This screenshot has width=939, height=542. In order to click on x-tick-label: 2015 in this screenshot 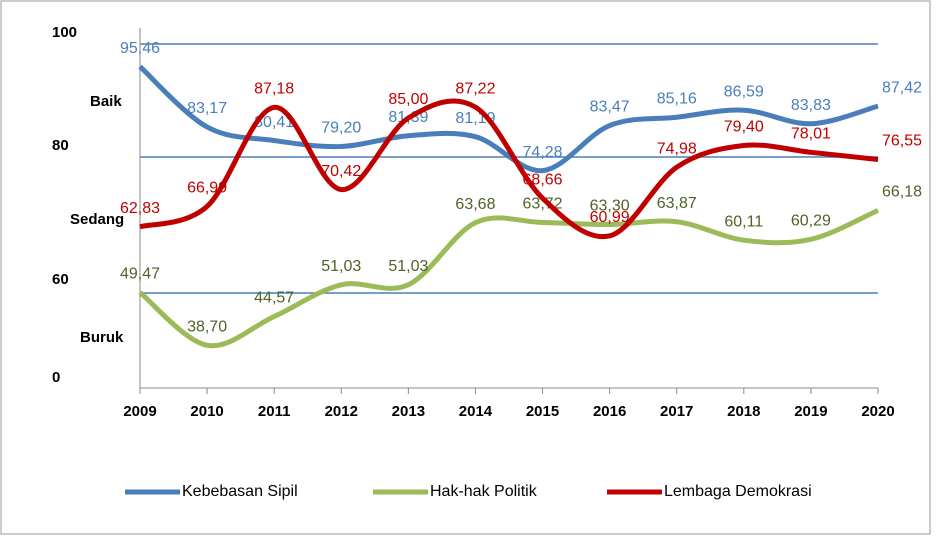, I will do `click(542, 411)`.